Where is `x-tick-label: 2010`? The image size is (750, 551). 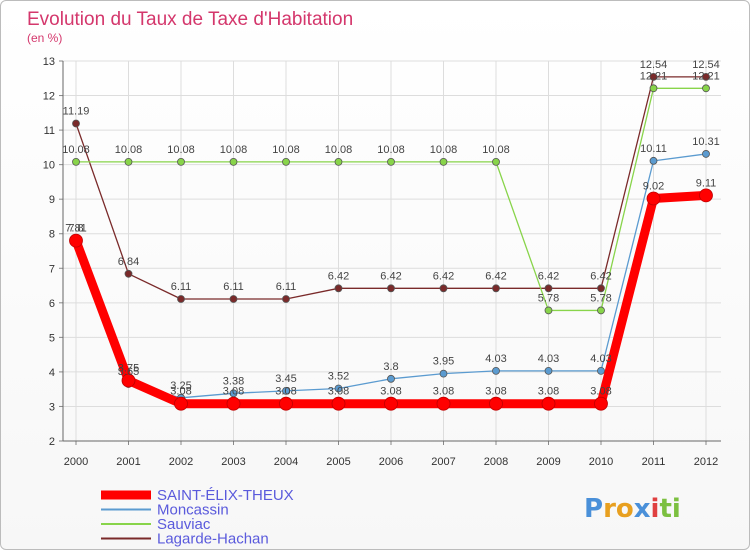
x-tick-label: 2010 is located at coordinates (601, 462).